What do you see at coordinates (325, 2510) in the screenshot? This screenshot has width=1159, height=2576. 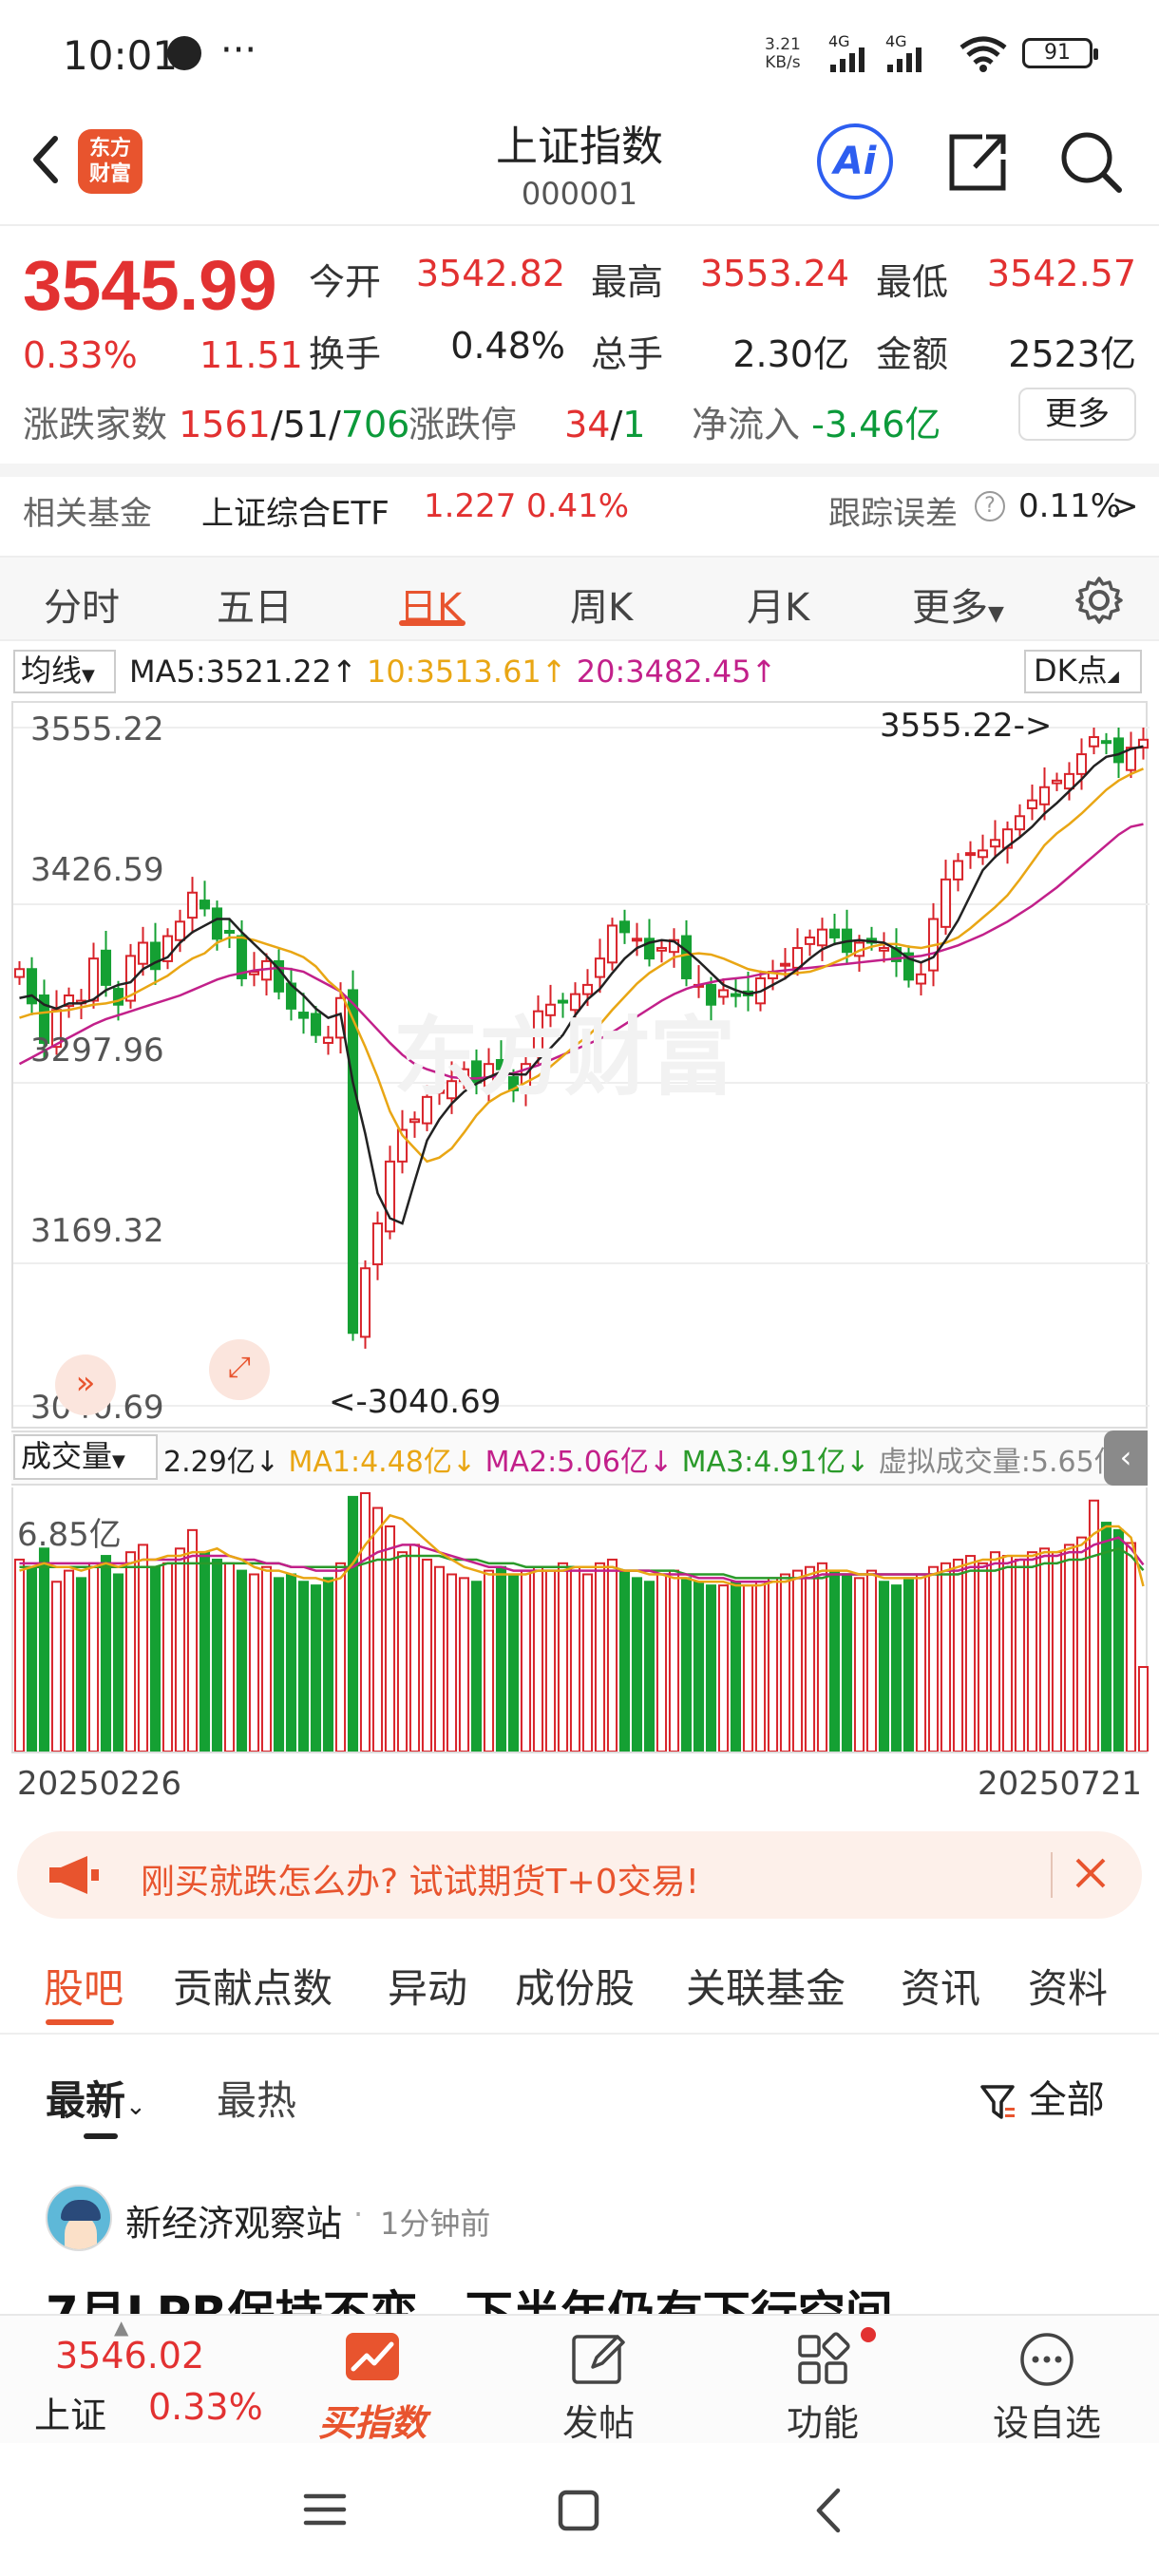 I see `menu-icon` at bounding box center [325, 2510].